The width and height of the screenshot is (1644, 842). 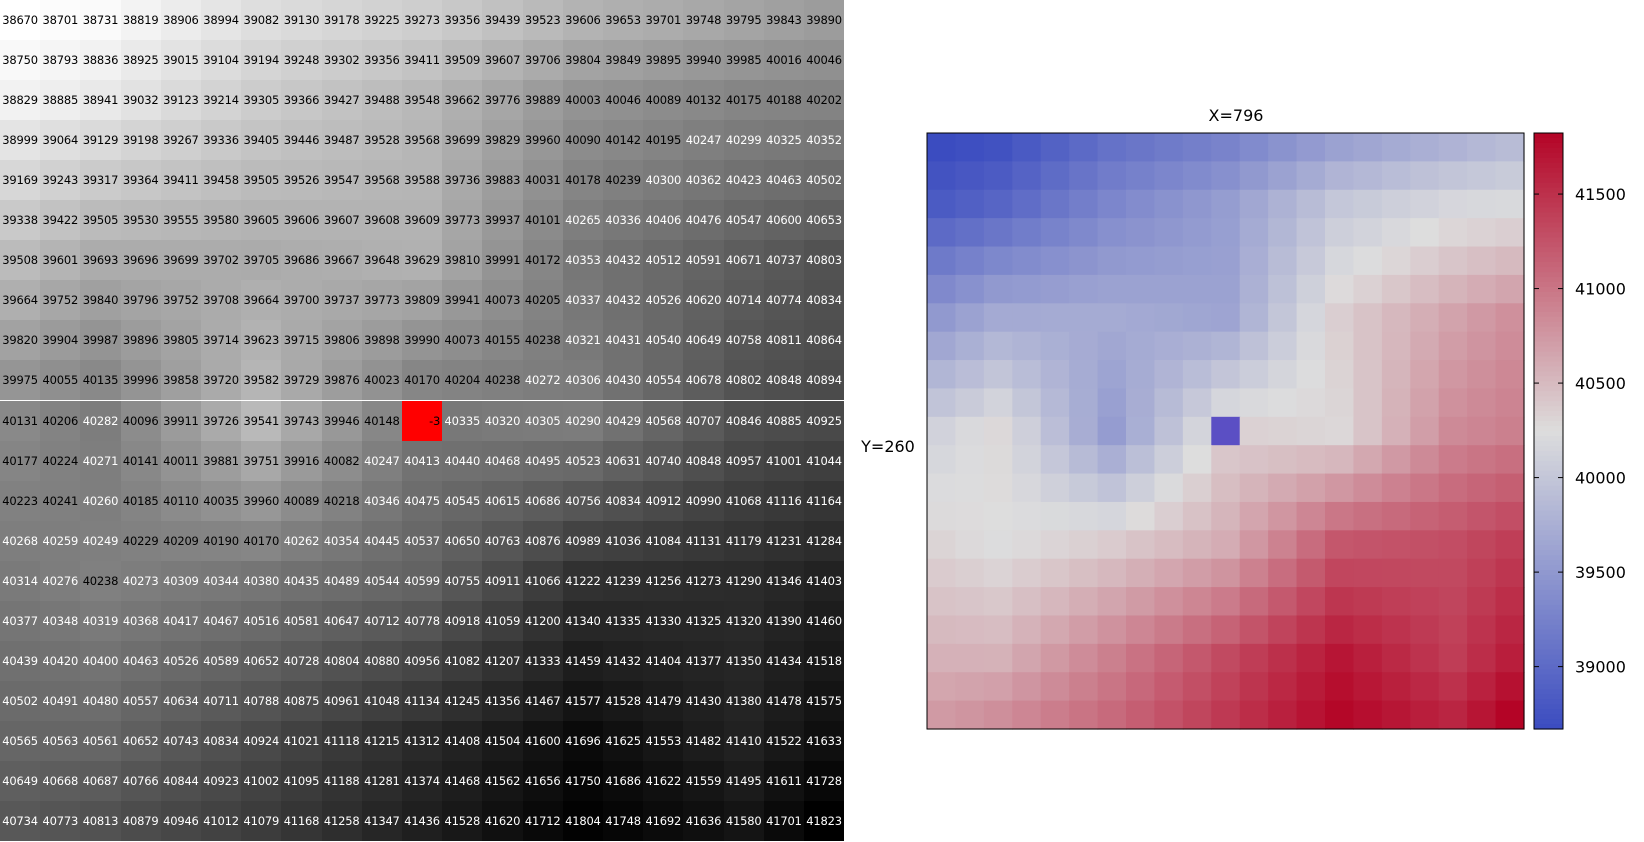 I want to click on table-cell: 40526, so click(x=663, y=300).